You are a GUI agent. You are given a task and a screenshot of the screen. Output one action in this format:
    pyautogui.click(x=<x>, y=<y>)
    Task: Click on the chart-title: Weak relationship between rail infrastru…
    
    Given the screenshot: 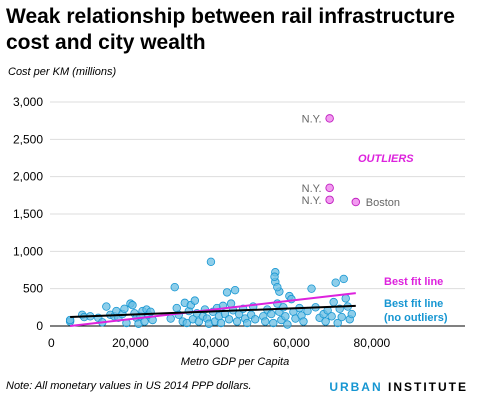 What is the action you would take?
    pyautogui.click(x=230, y=29)
    